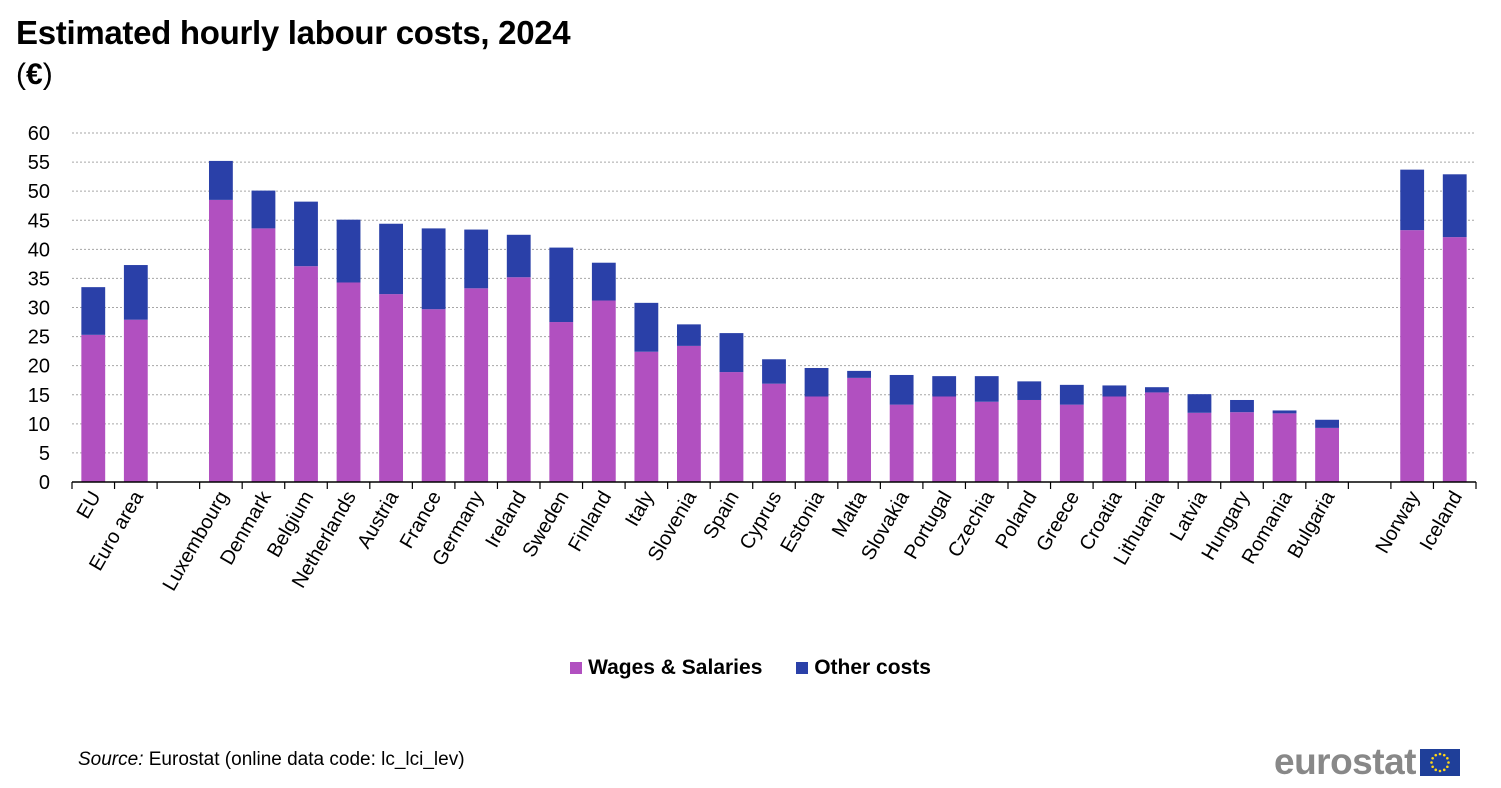 The height and width of the screenshot is (788, 1501). I want to click on y-axis-ticks: 0 5 10 15 20 25 30 35 40 45 50 55 60, so click(39, 308).